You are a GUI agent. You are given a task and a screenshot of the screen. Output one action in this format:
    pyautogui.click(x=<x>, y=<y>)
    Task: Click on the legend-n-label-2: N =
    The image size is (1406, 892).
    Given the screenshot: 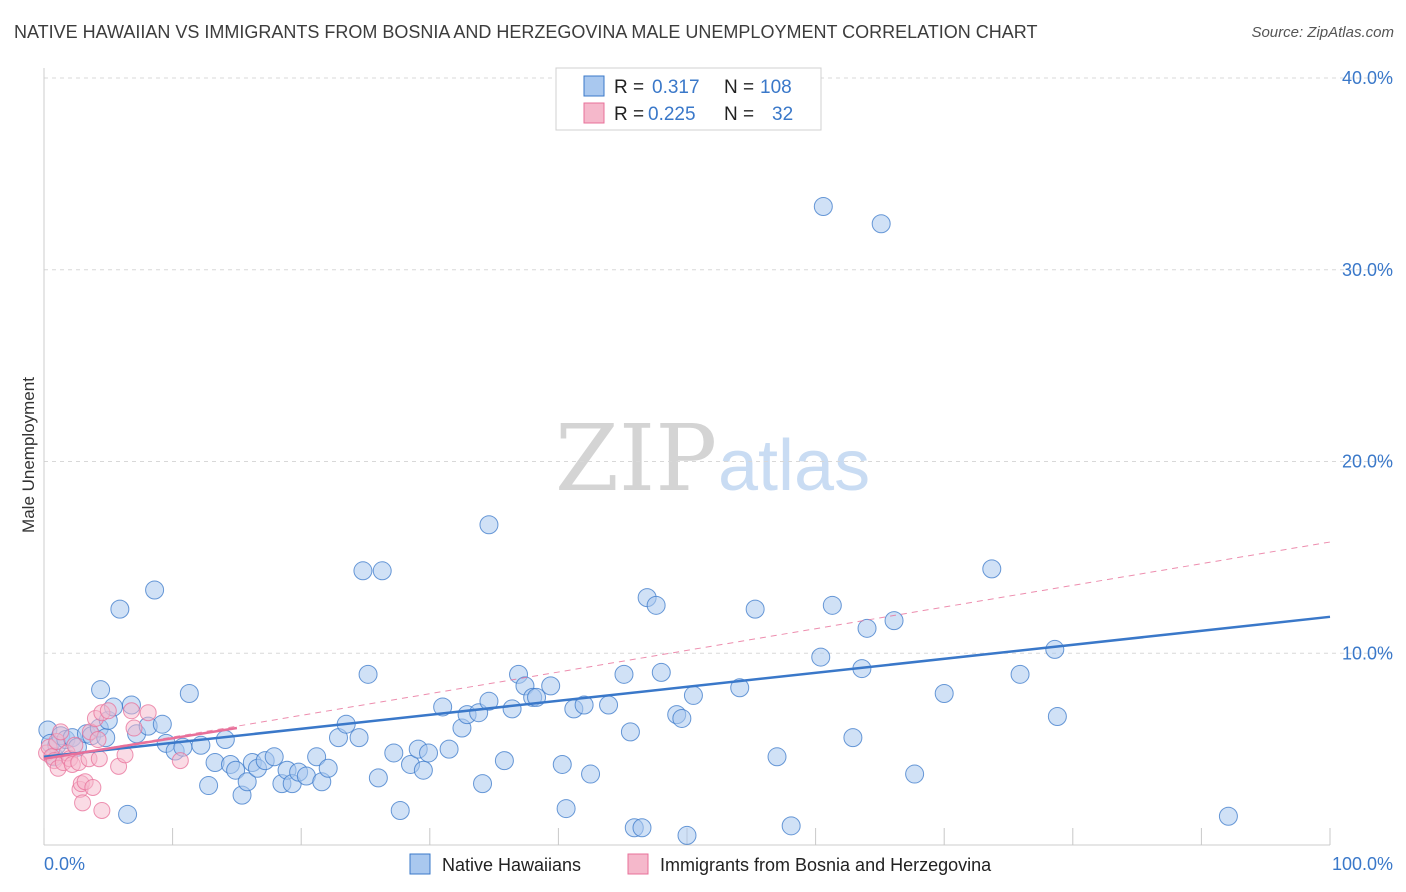 What is the action you would take?
    pyautogui.click(x=739, y=114)
    